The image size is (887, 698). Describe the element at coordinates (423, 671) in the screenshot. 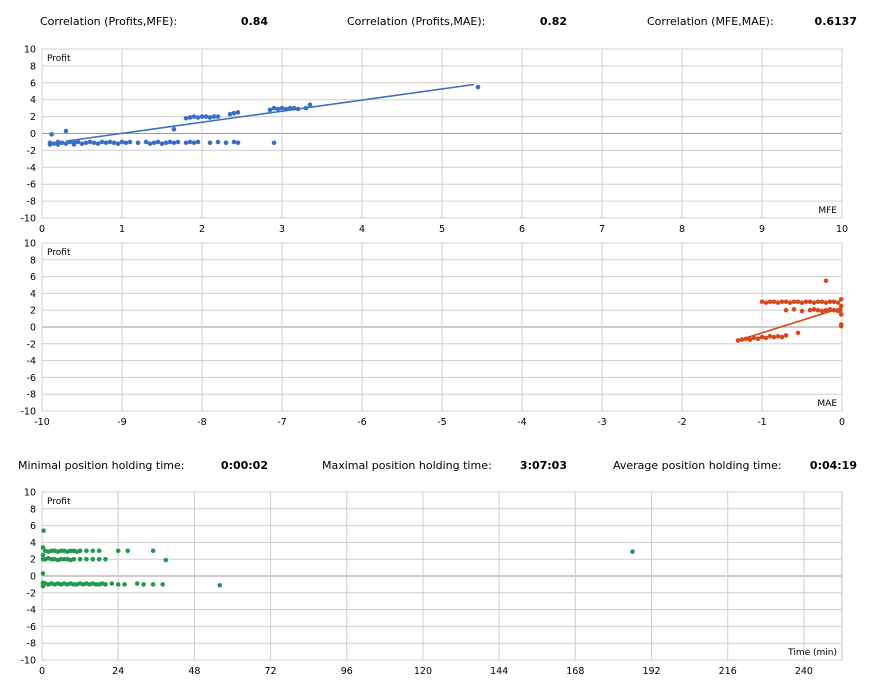

I see `x-tick-label: 120` at that location.